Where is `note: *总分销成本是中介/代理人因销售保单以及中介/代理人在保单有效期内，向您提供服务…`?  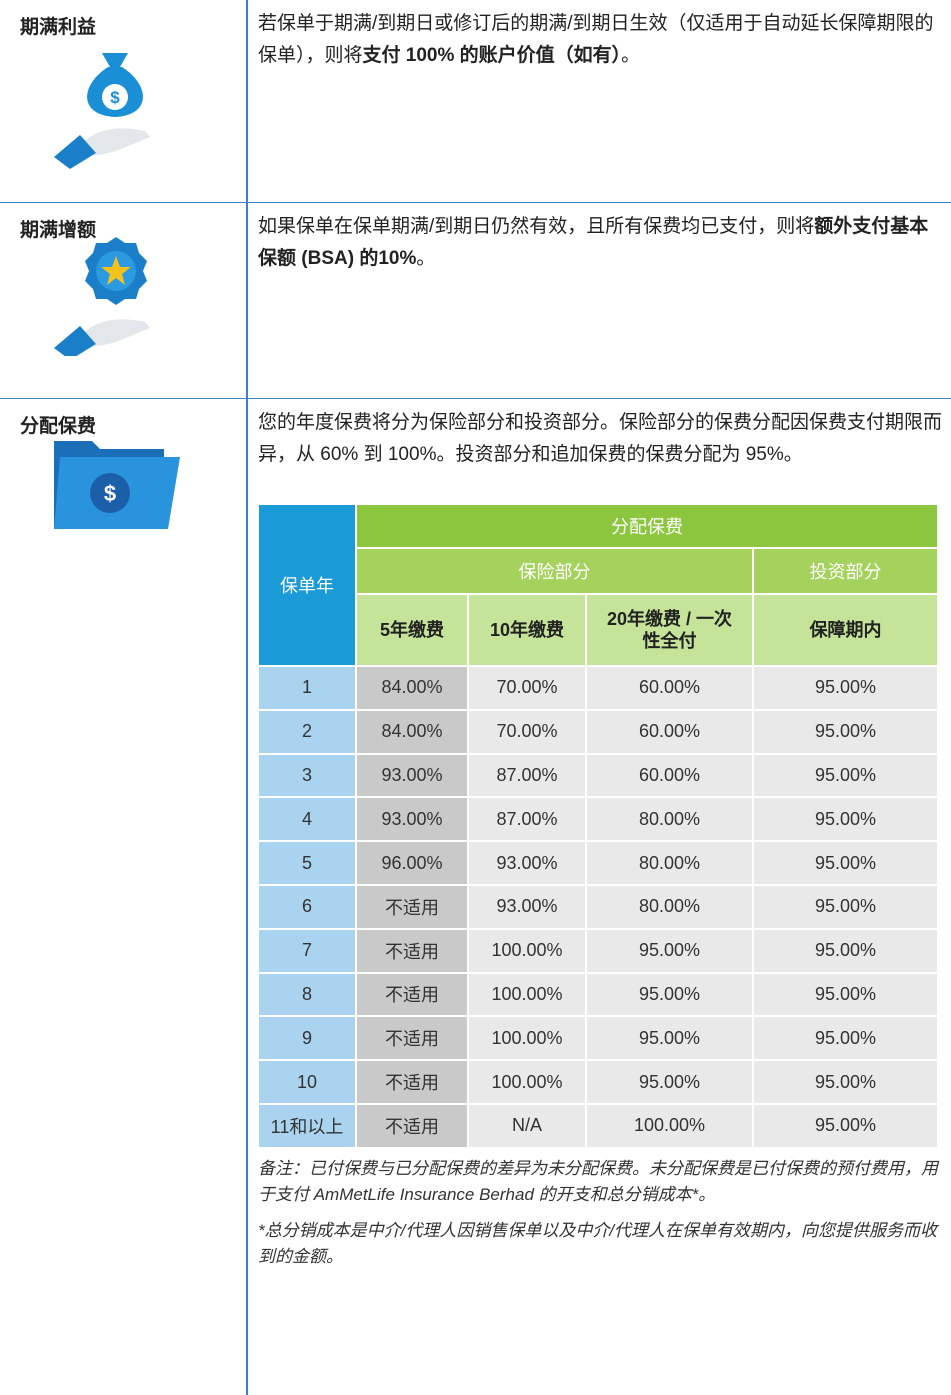 note: *总分销成本是中介/代理人因销售保单以及中介/代理人在保单有效期内，向您提供服务… is located at coordinates (598, 1243).